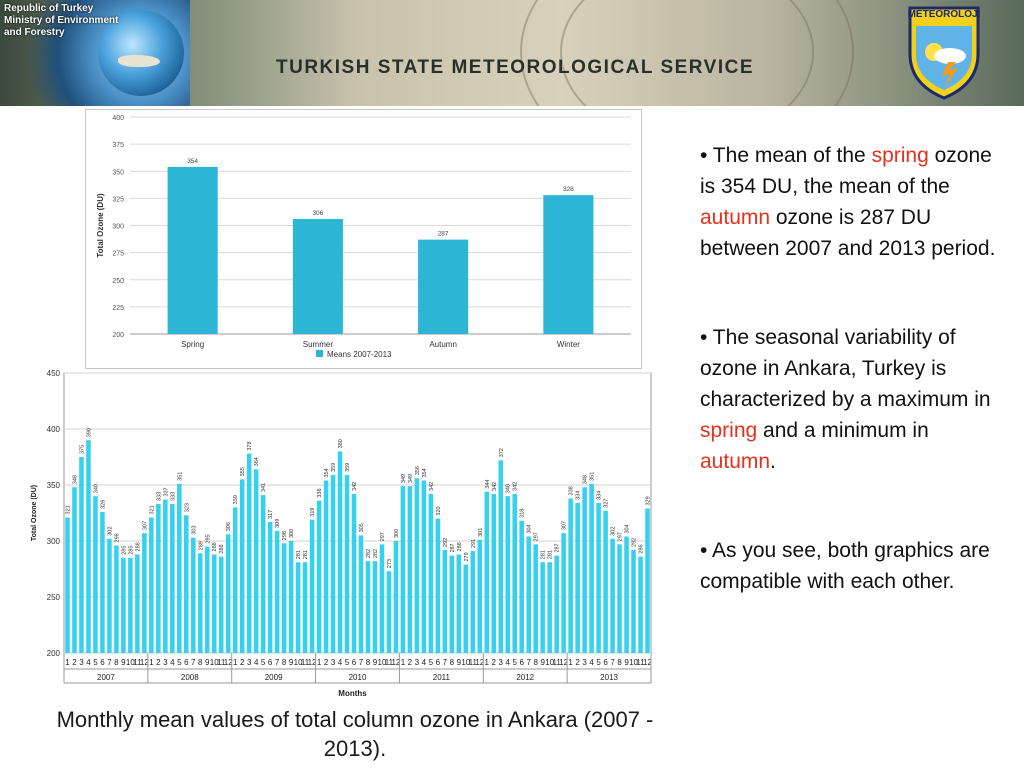  What do you see at coordinates (382, 662) in the screenshot?
I see `month-tick-label: 10` at bounding box center [382, 662].